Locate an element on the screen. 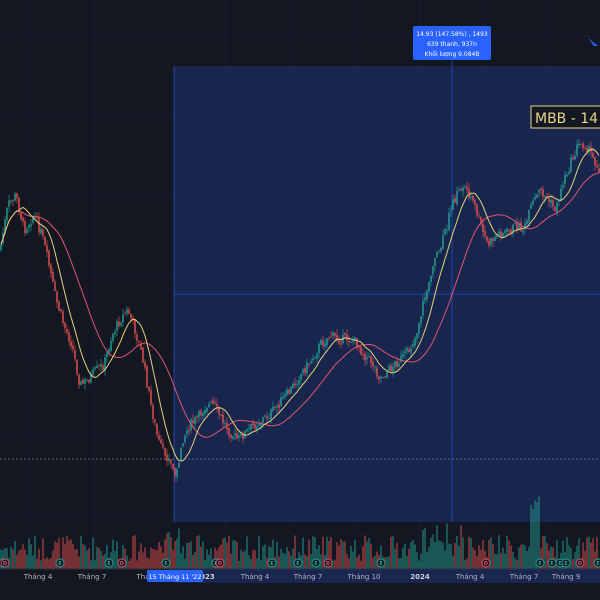 The image size is (600, 600). time-axis-label: Tháng 10 is located at coordinates (363, 577).